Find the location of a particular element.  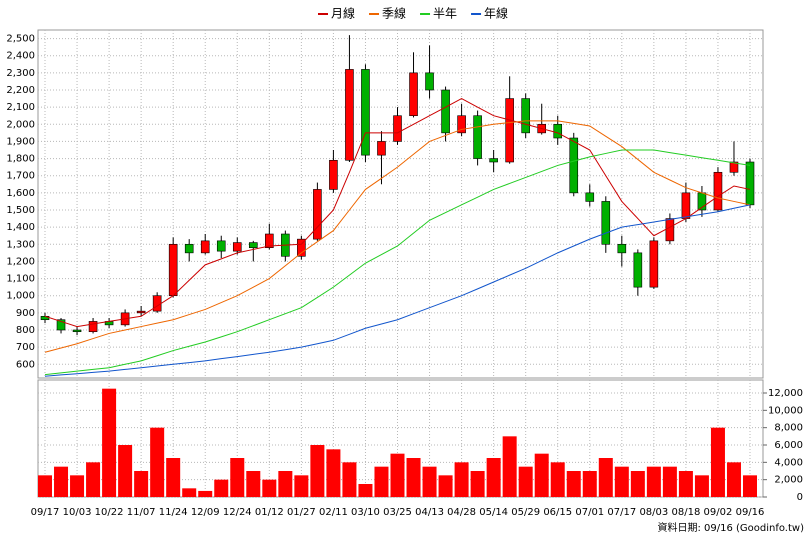

y2-tick-label: 0 is located at coordinates (800, 497).